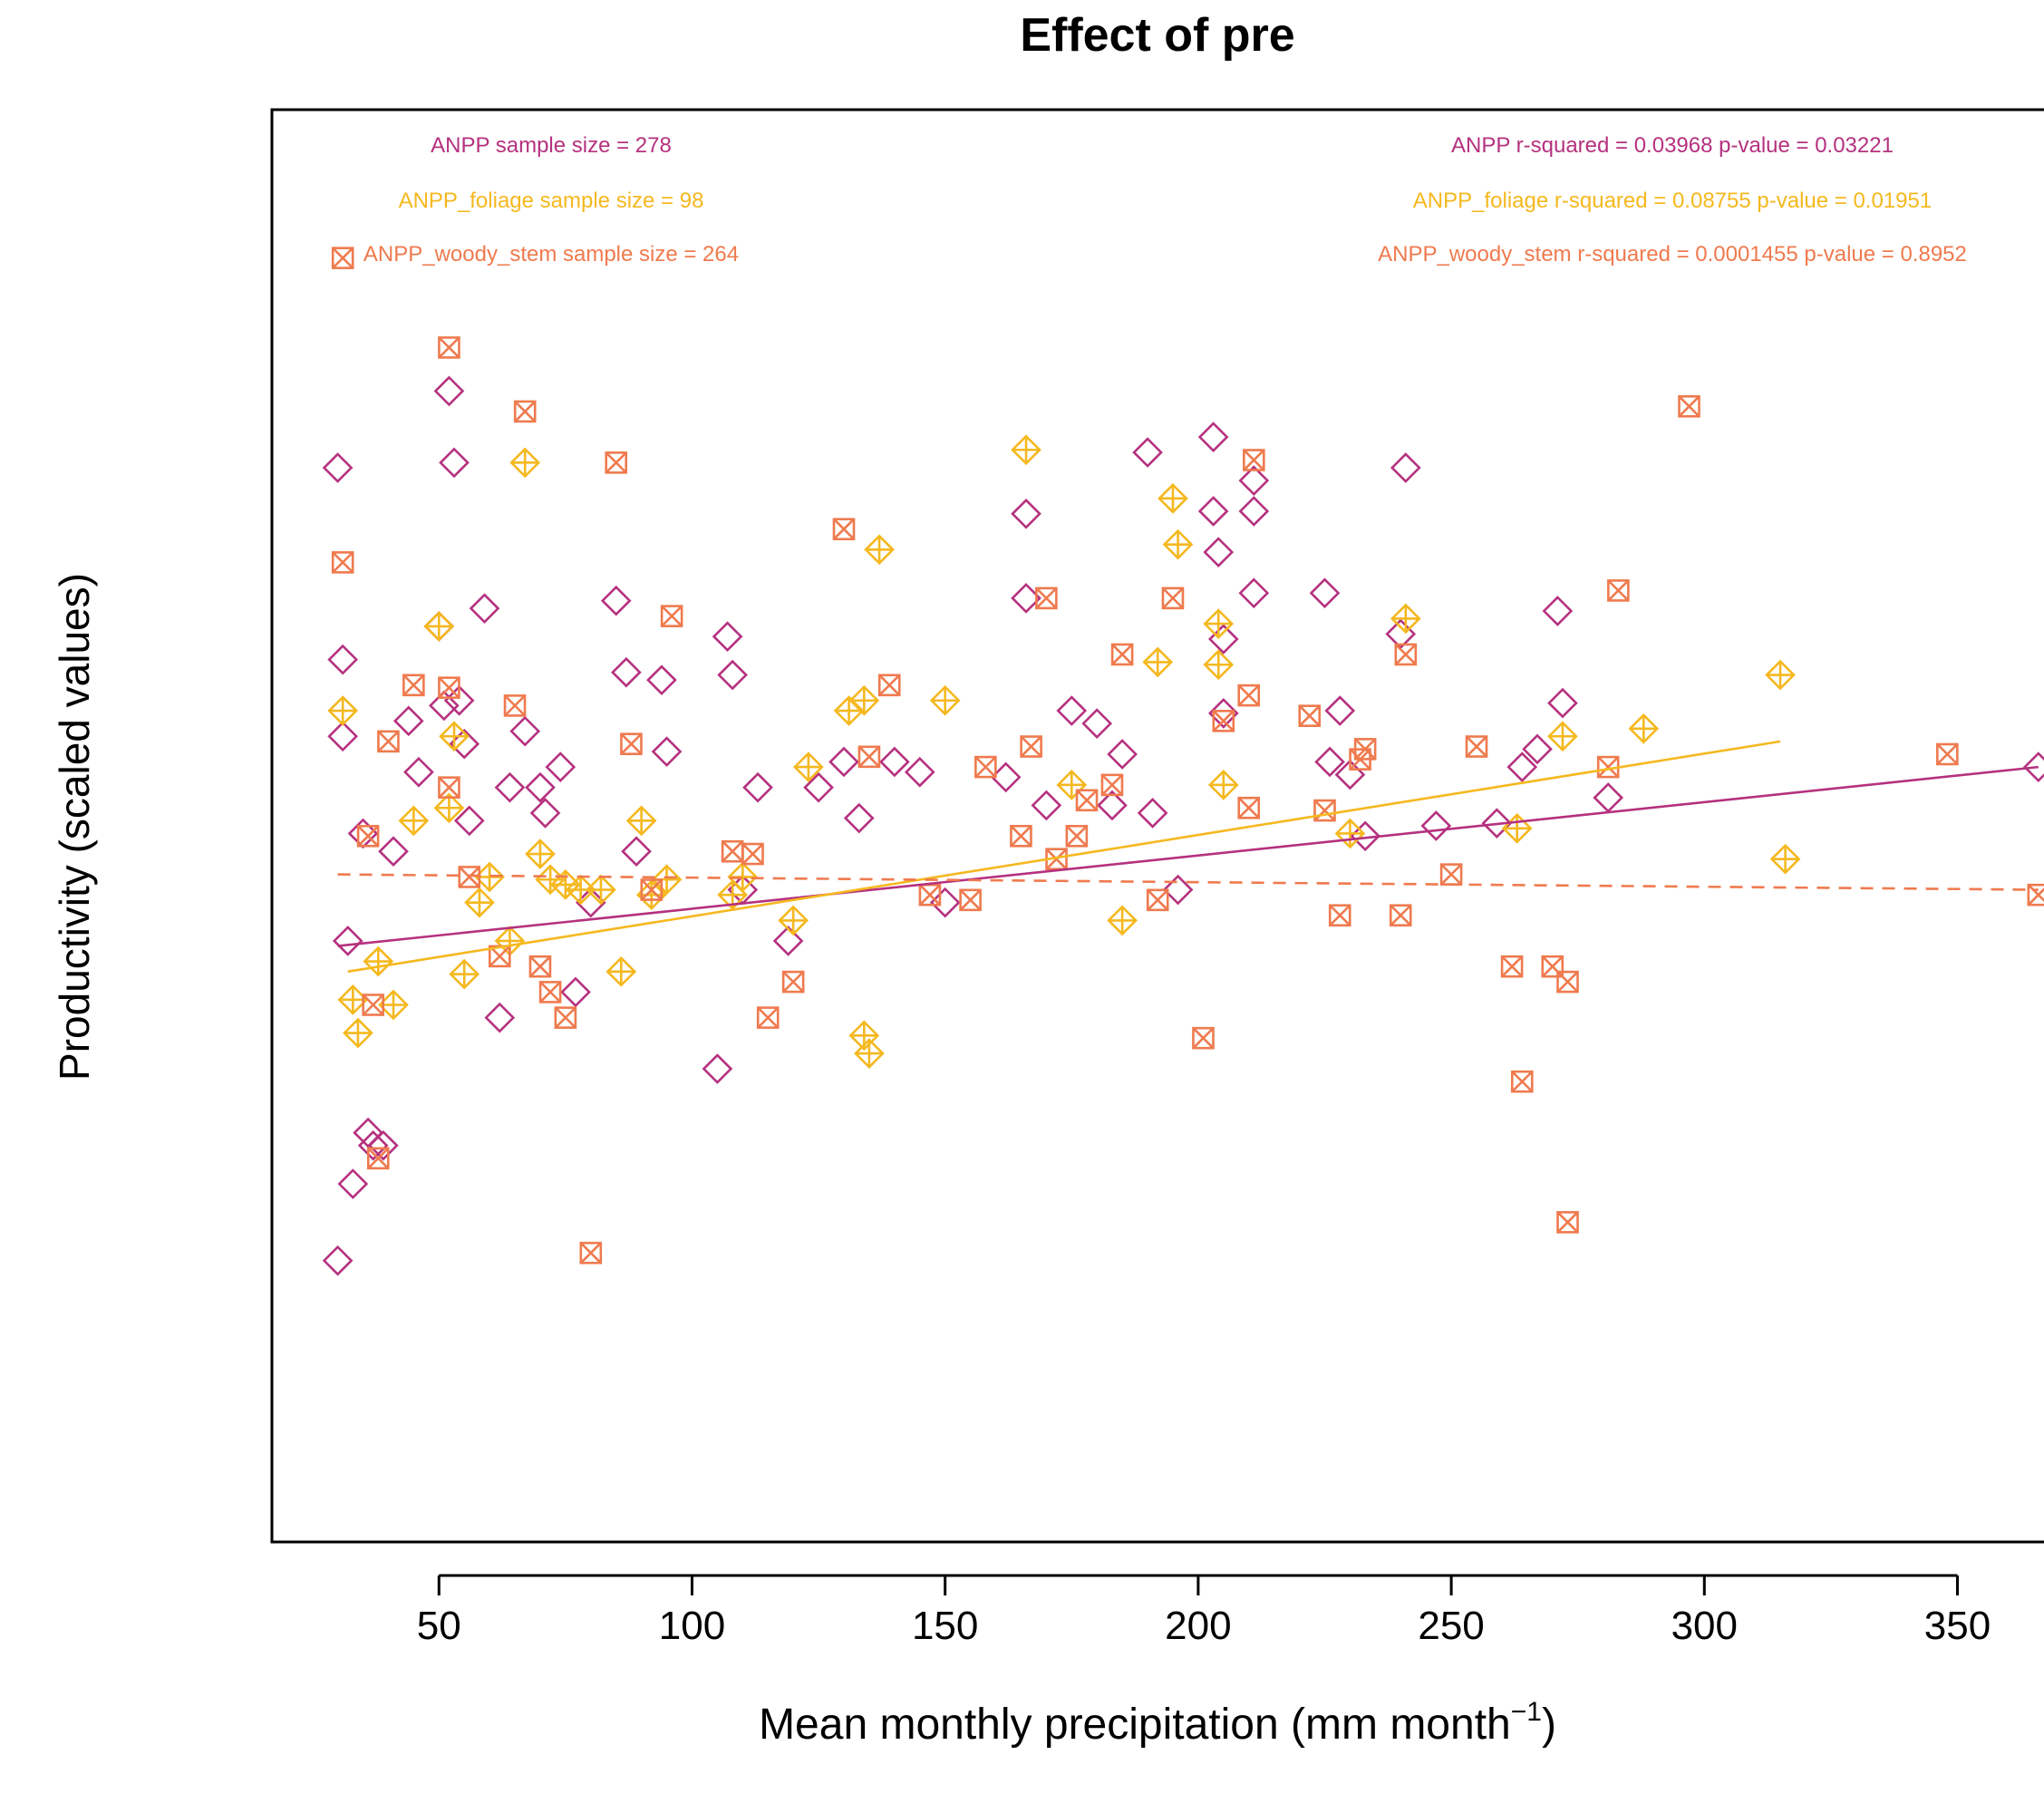 Image resolution: width=2044 pixels, height=1813 pixels. I want to click on sample-size-annotation: ANPP sample size = 278, so click(551, 145).